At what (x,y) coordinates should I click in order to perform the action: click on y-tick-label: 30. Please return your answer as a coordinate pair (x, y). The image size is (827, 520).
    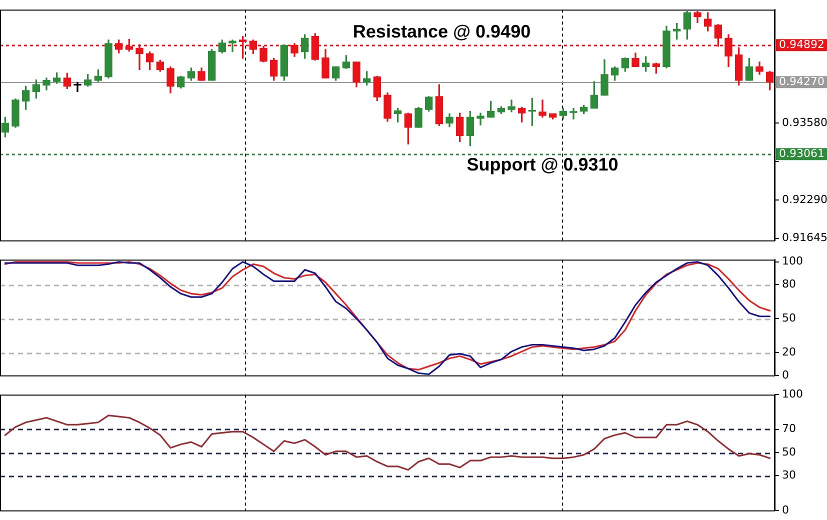
    Looking at the image, I should click on (789, 475).